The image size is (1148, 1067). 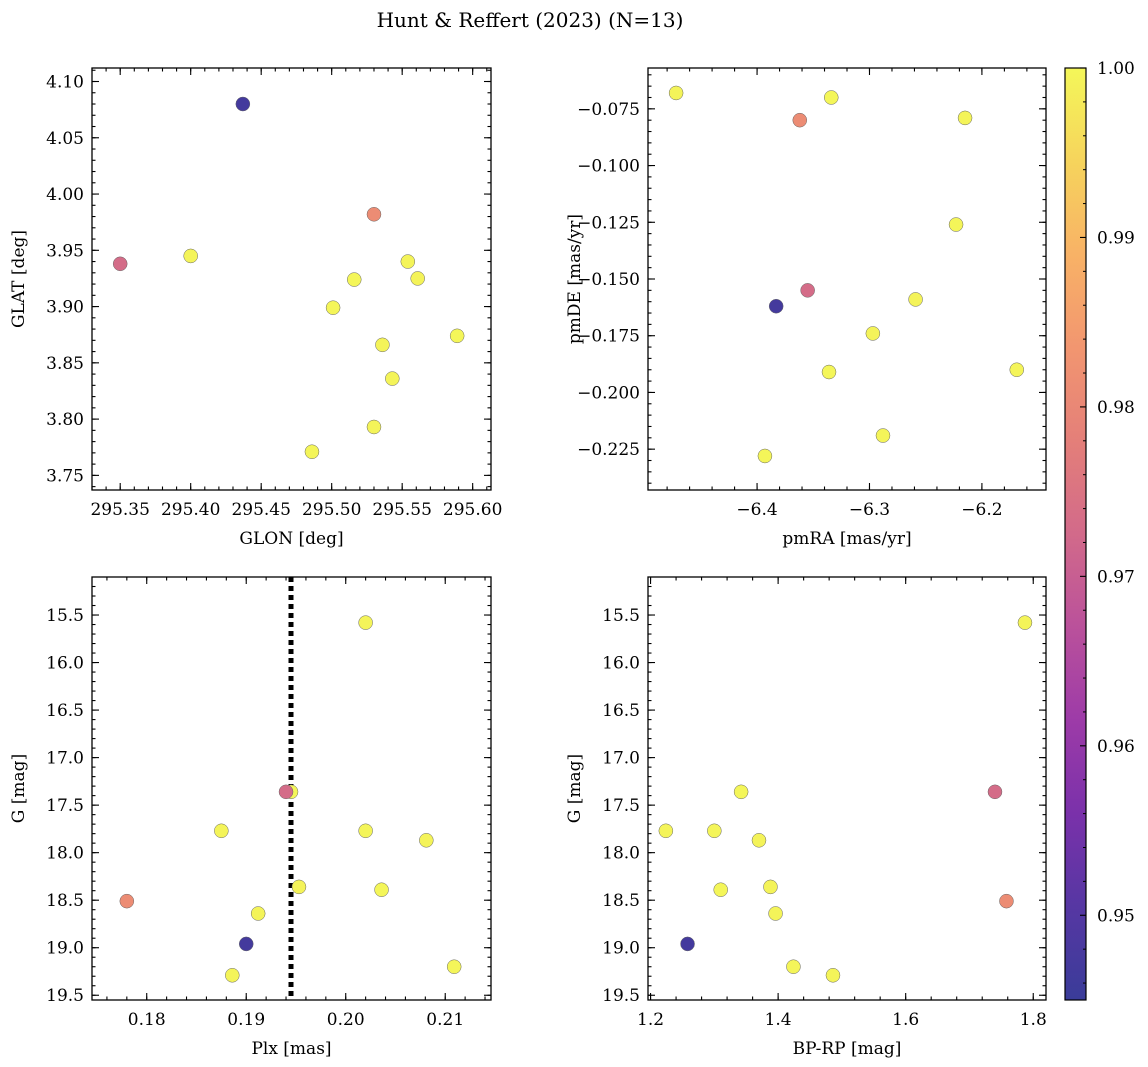 I want to click on y-tick-label: 3.80, so click(x=65, y=420).